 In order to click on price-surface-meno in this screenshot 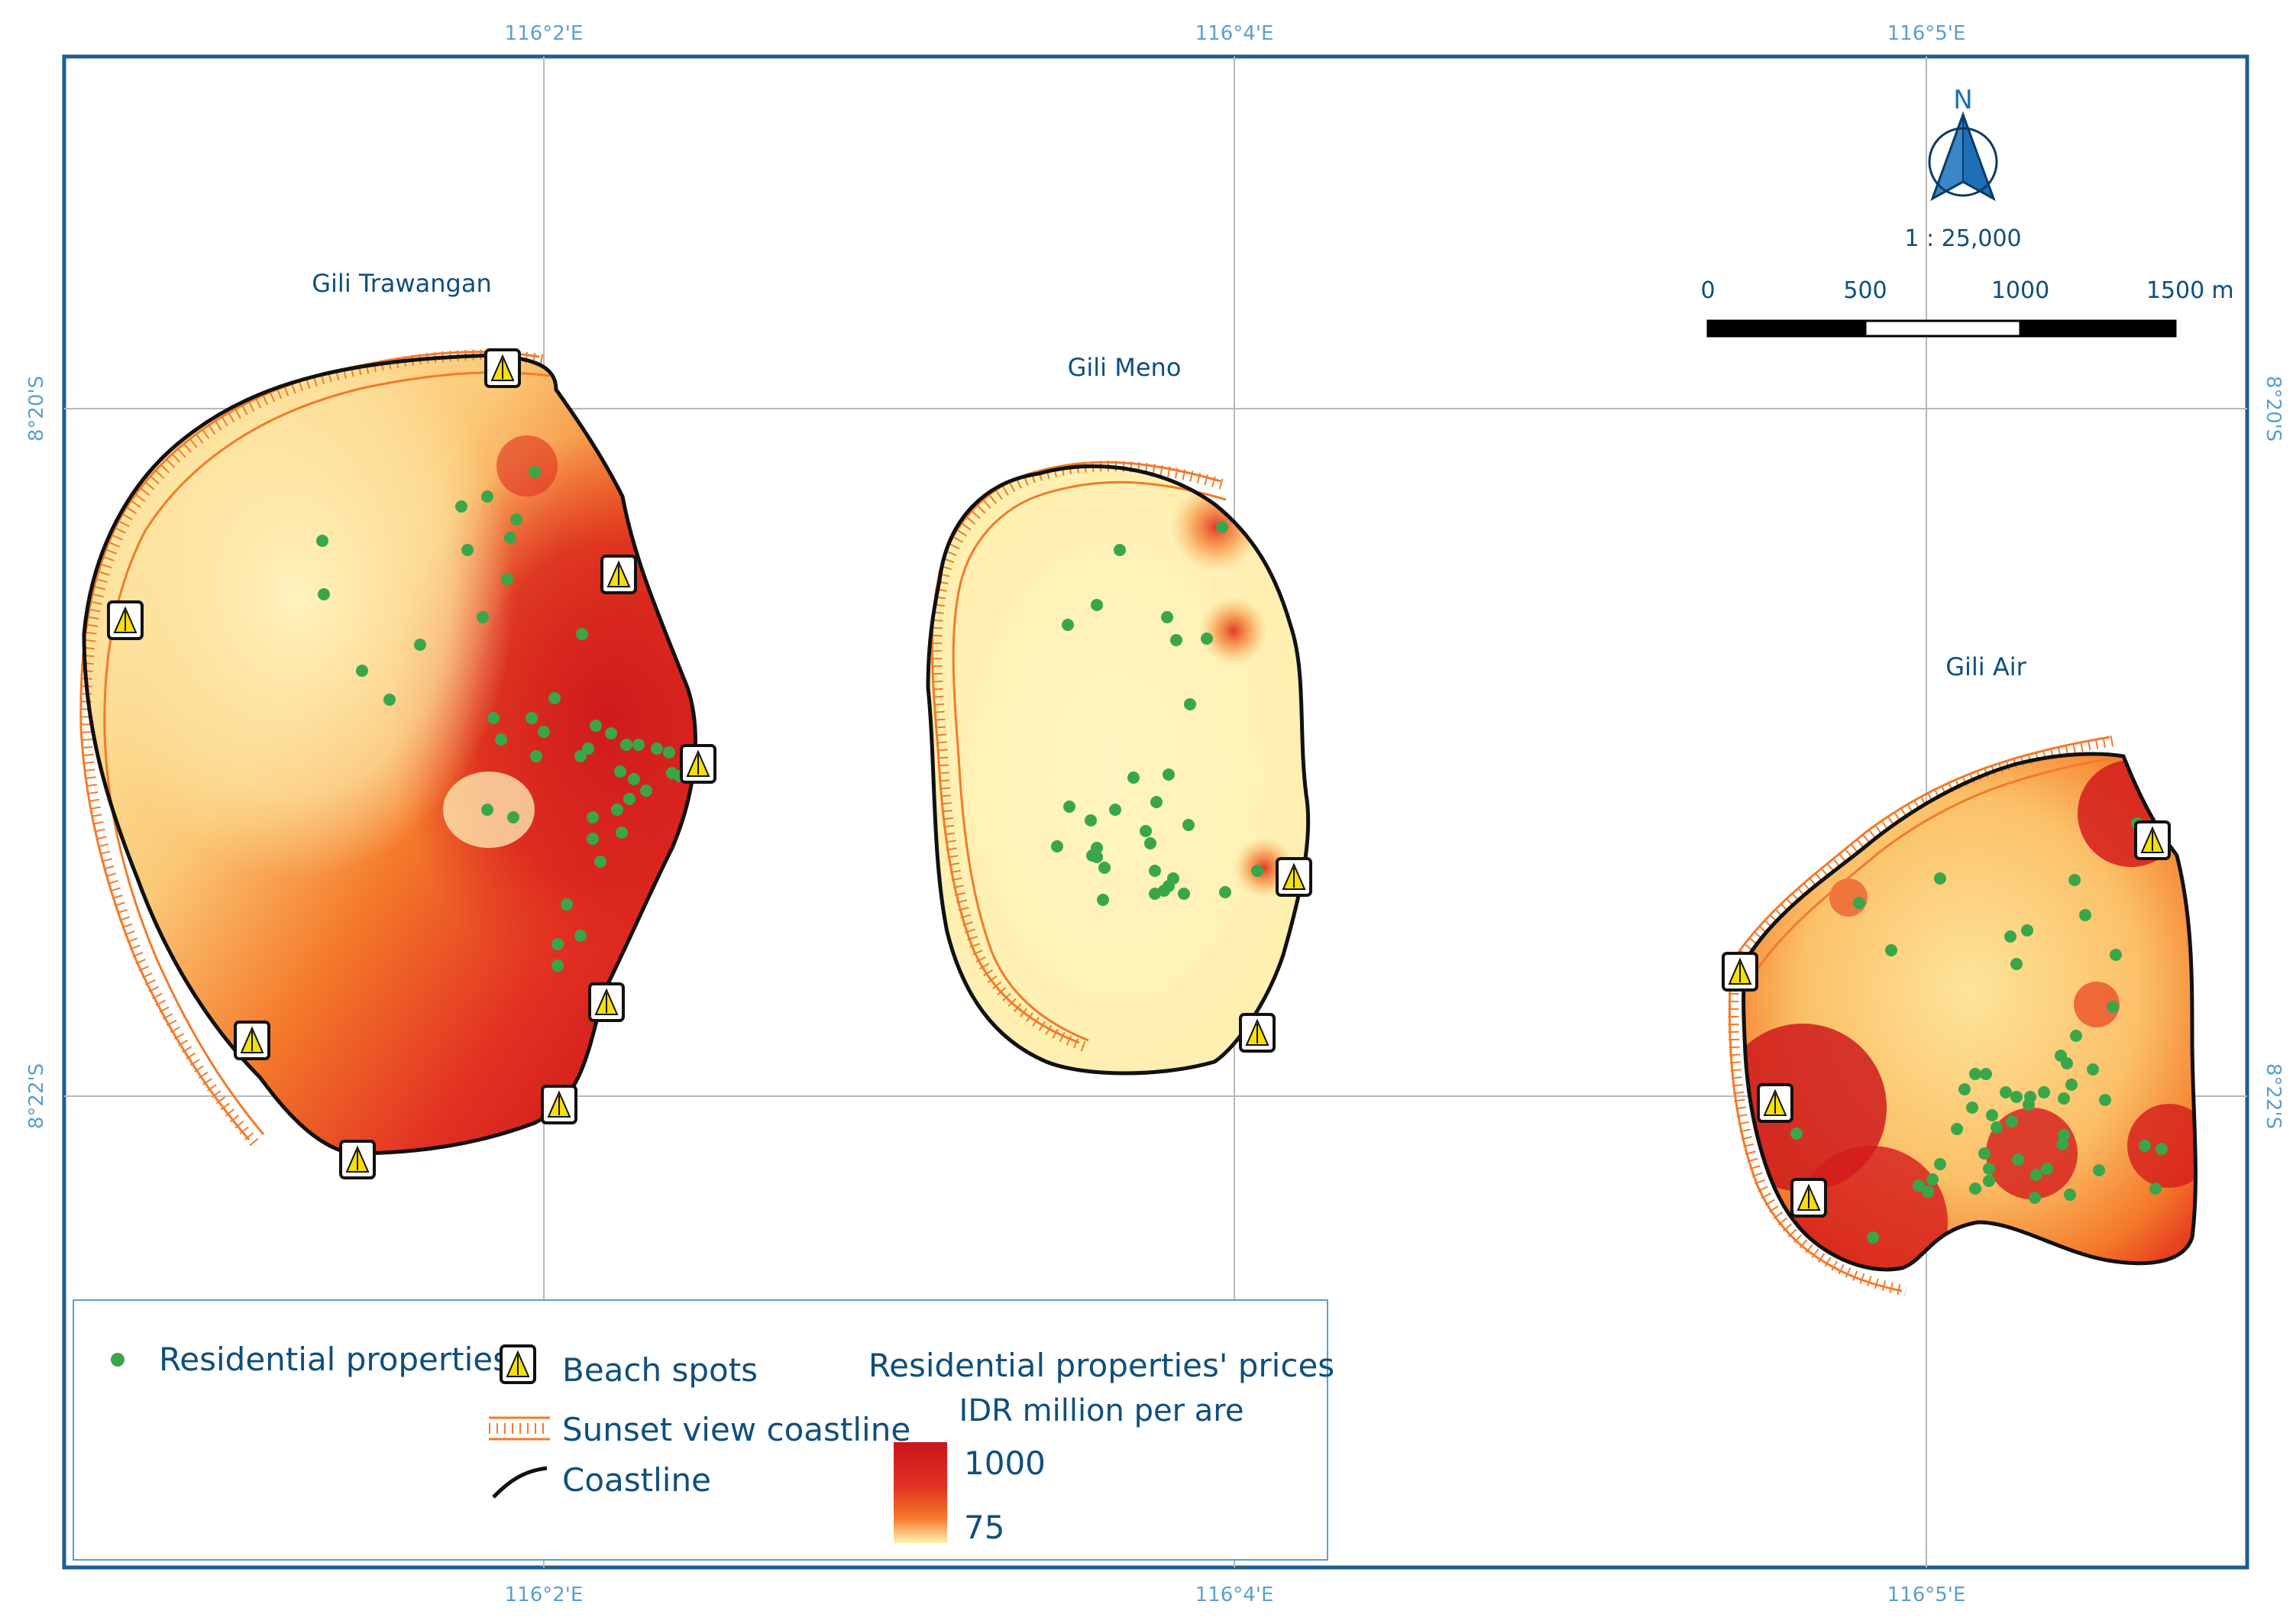, I will do `click(1118, 769)`.